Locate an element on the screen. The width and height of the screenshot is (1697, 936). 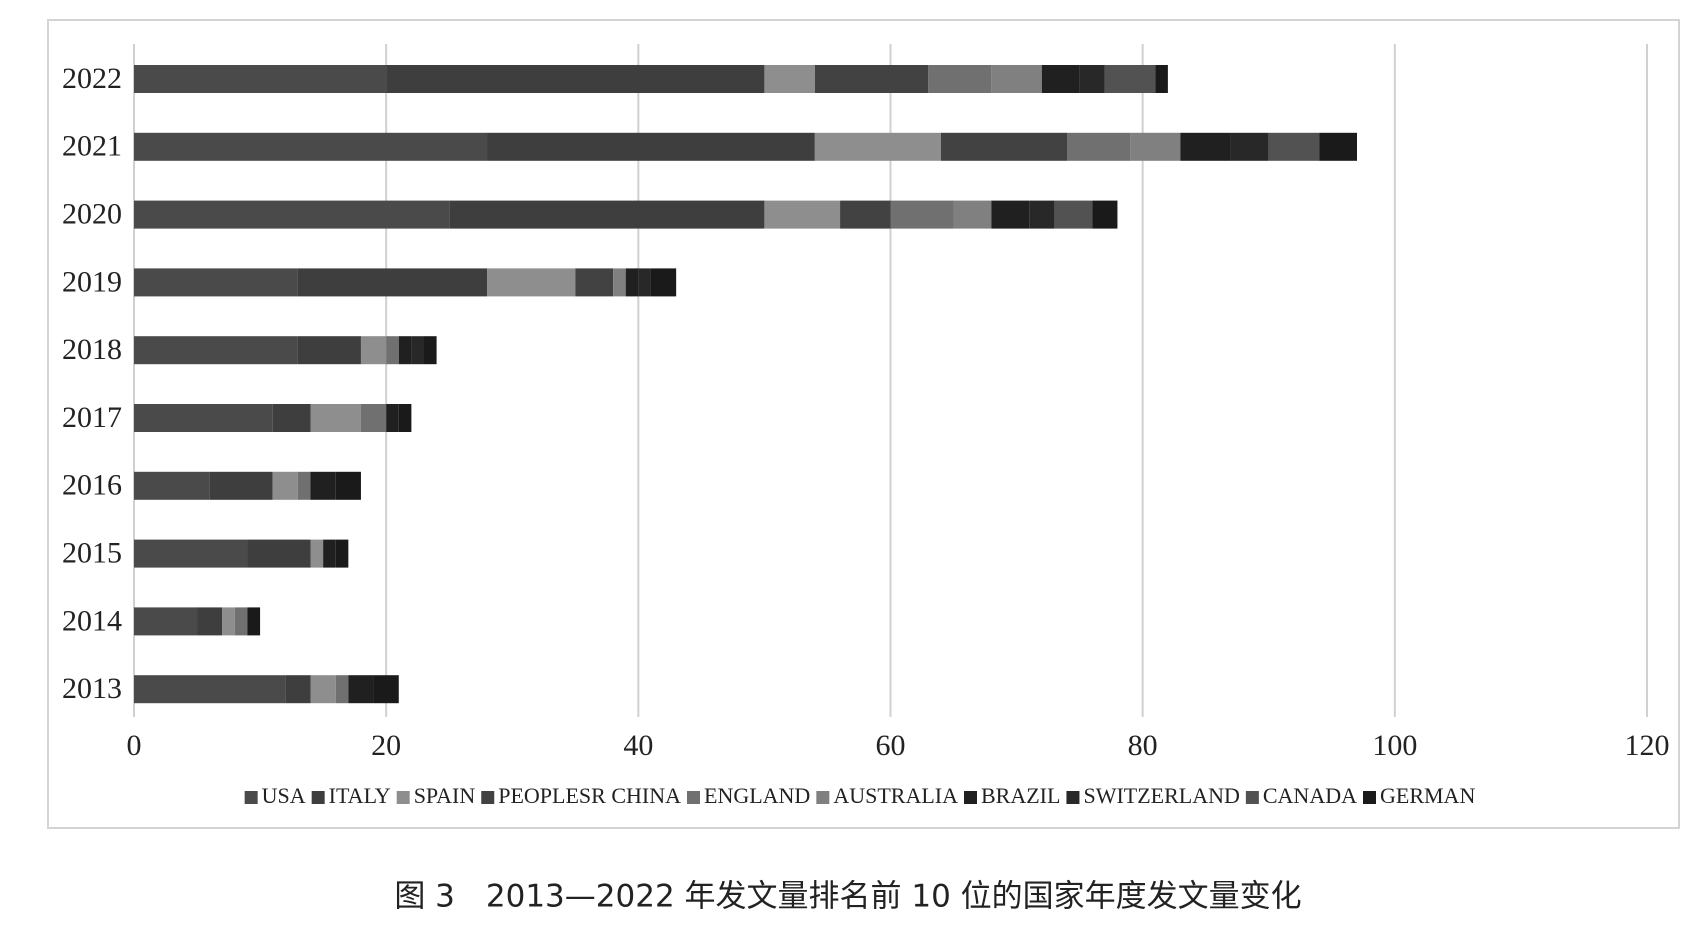
y-tick-label: 2014 is located at coordinates (92, 620).